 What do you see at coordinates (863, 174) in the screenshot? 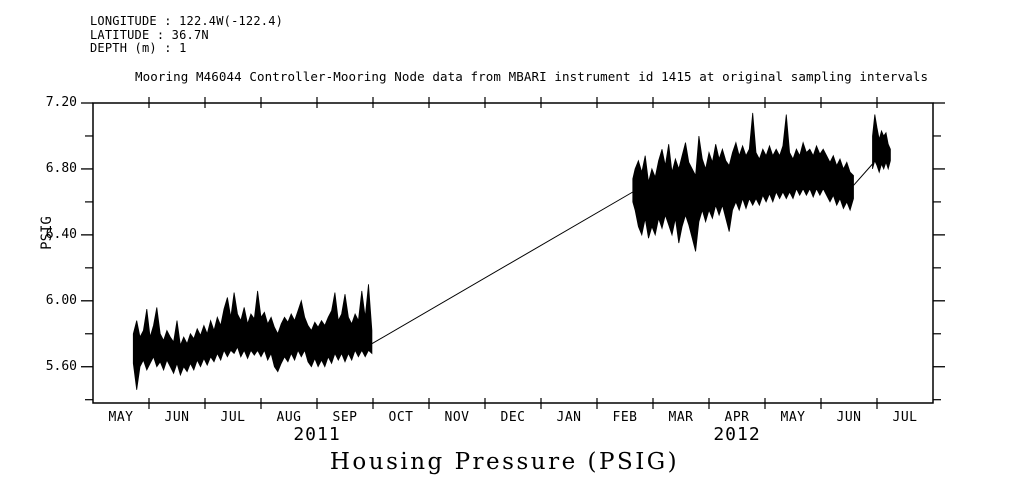
I see `data-series-tail-line` at bounding box center [863, 174].